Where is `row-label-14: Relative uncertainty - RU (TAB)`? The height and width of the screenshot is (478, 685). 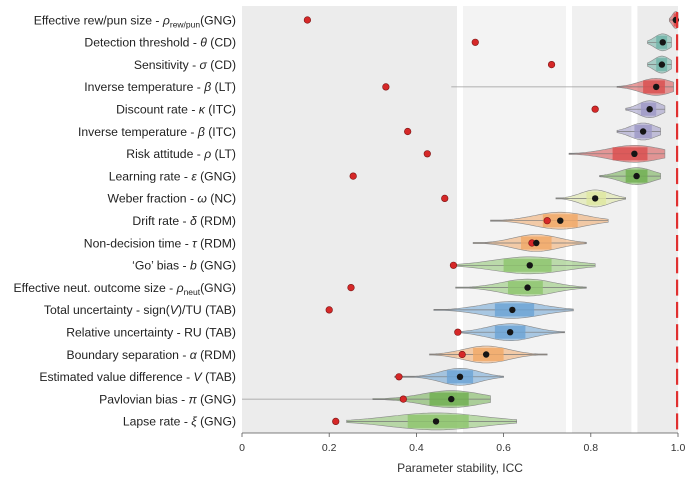 row-label-14: Relative uncertainty - RU (TAB) is located at coordinates (151, 333).